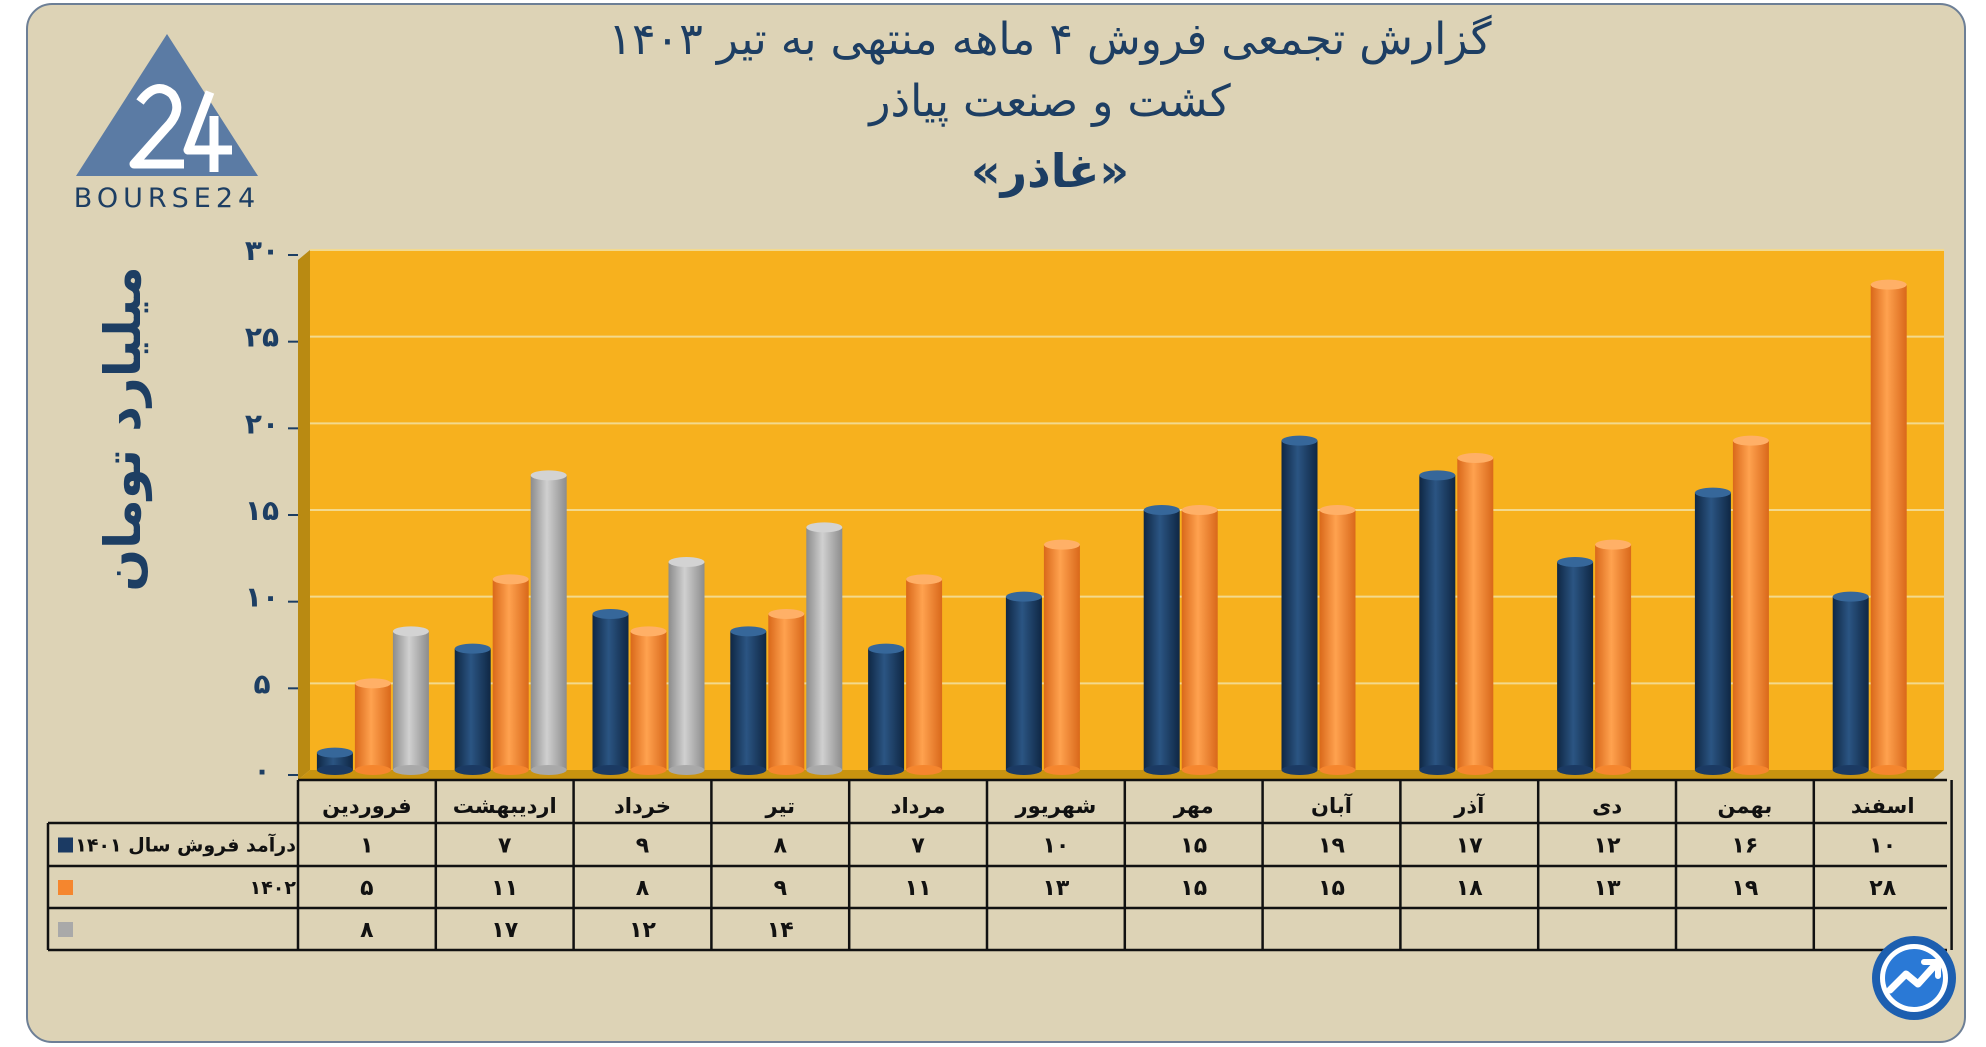 The image size is (1986, 1047). What do you see at coordinates (261, 770) in the screenshot?
I see `y-tick-label: ۰` at bounding box center [261, 770].